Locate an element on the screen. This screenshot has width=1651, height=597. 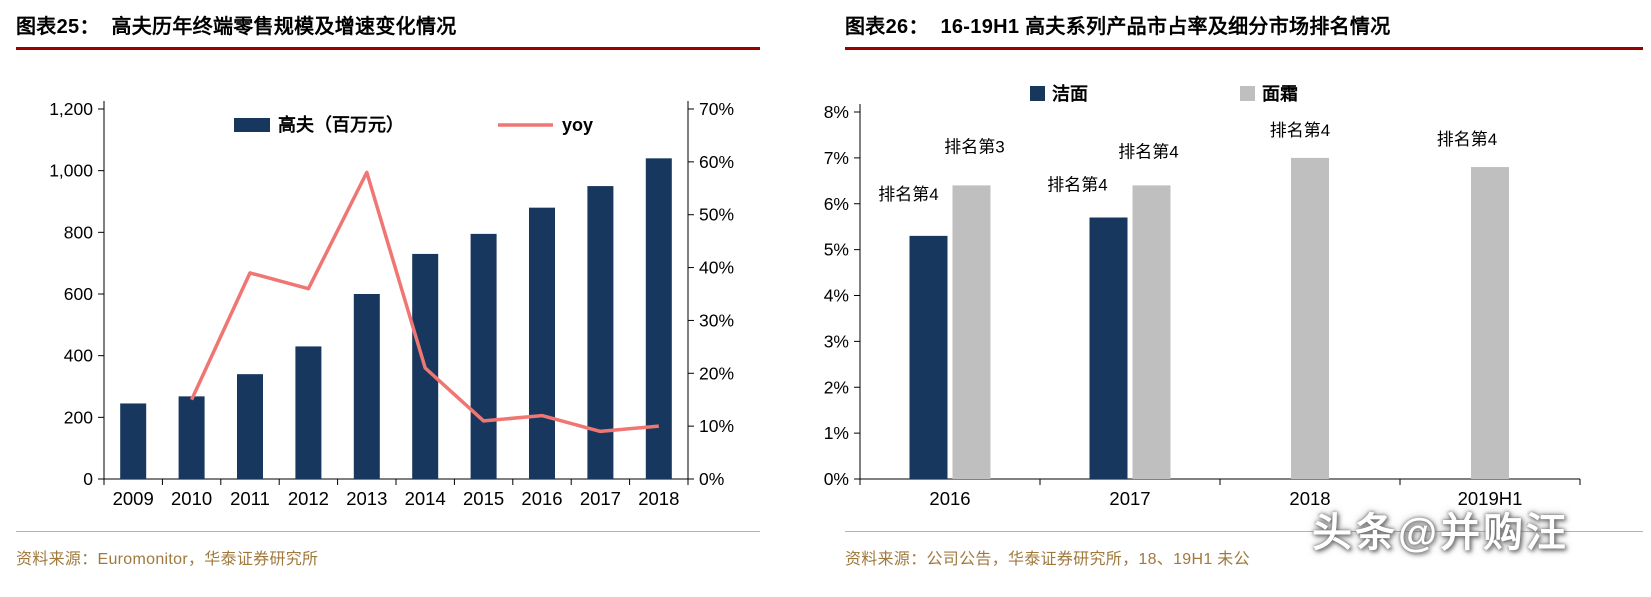
primary-axis-label: 400 is located at coordinates (78, 356).